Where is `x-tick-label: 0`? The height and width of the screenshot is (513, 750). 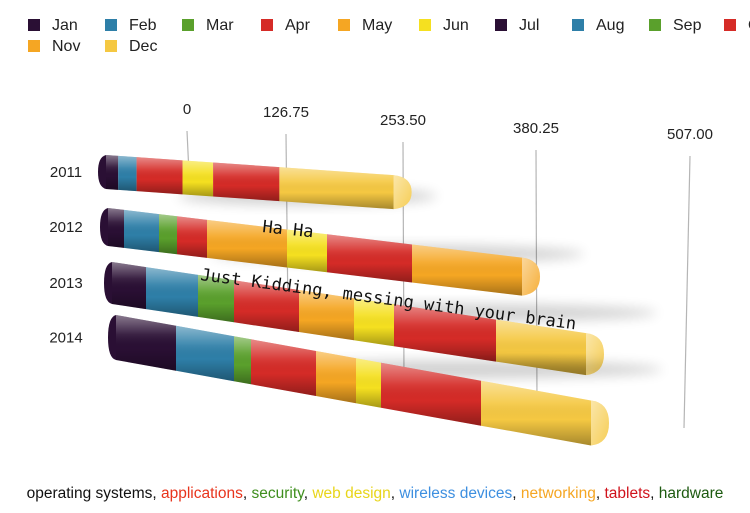 x-tick-label: 0 is located at coordinates (187, 109).